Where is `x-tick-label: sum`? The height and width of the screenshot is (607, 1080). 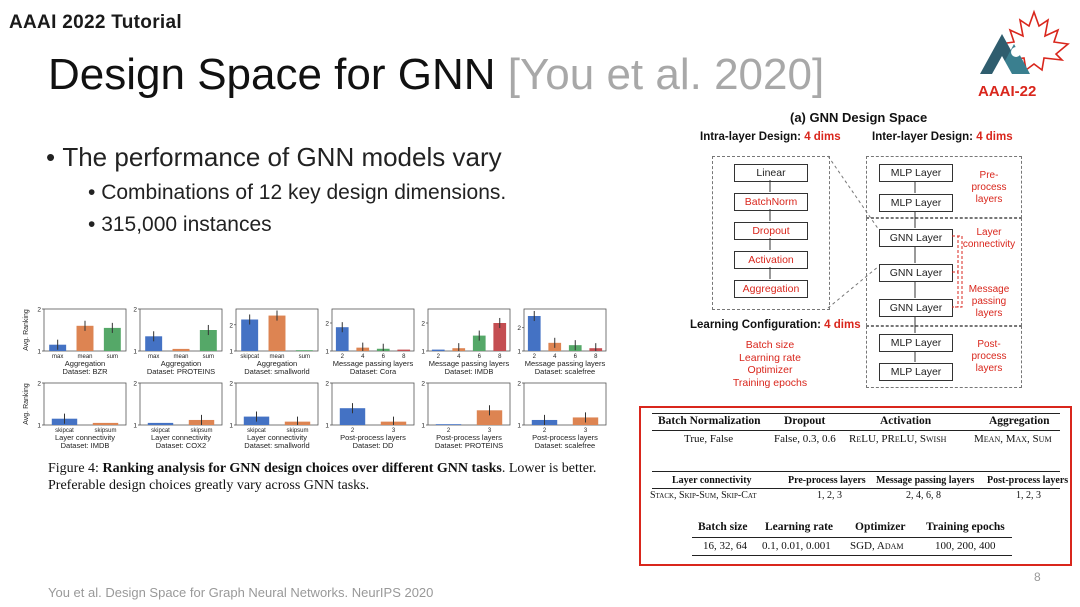
x-tick-label: sum is located at coordinates (208, 357).